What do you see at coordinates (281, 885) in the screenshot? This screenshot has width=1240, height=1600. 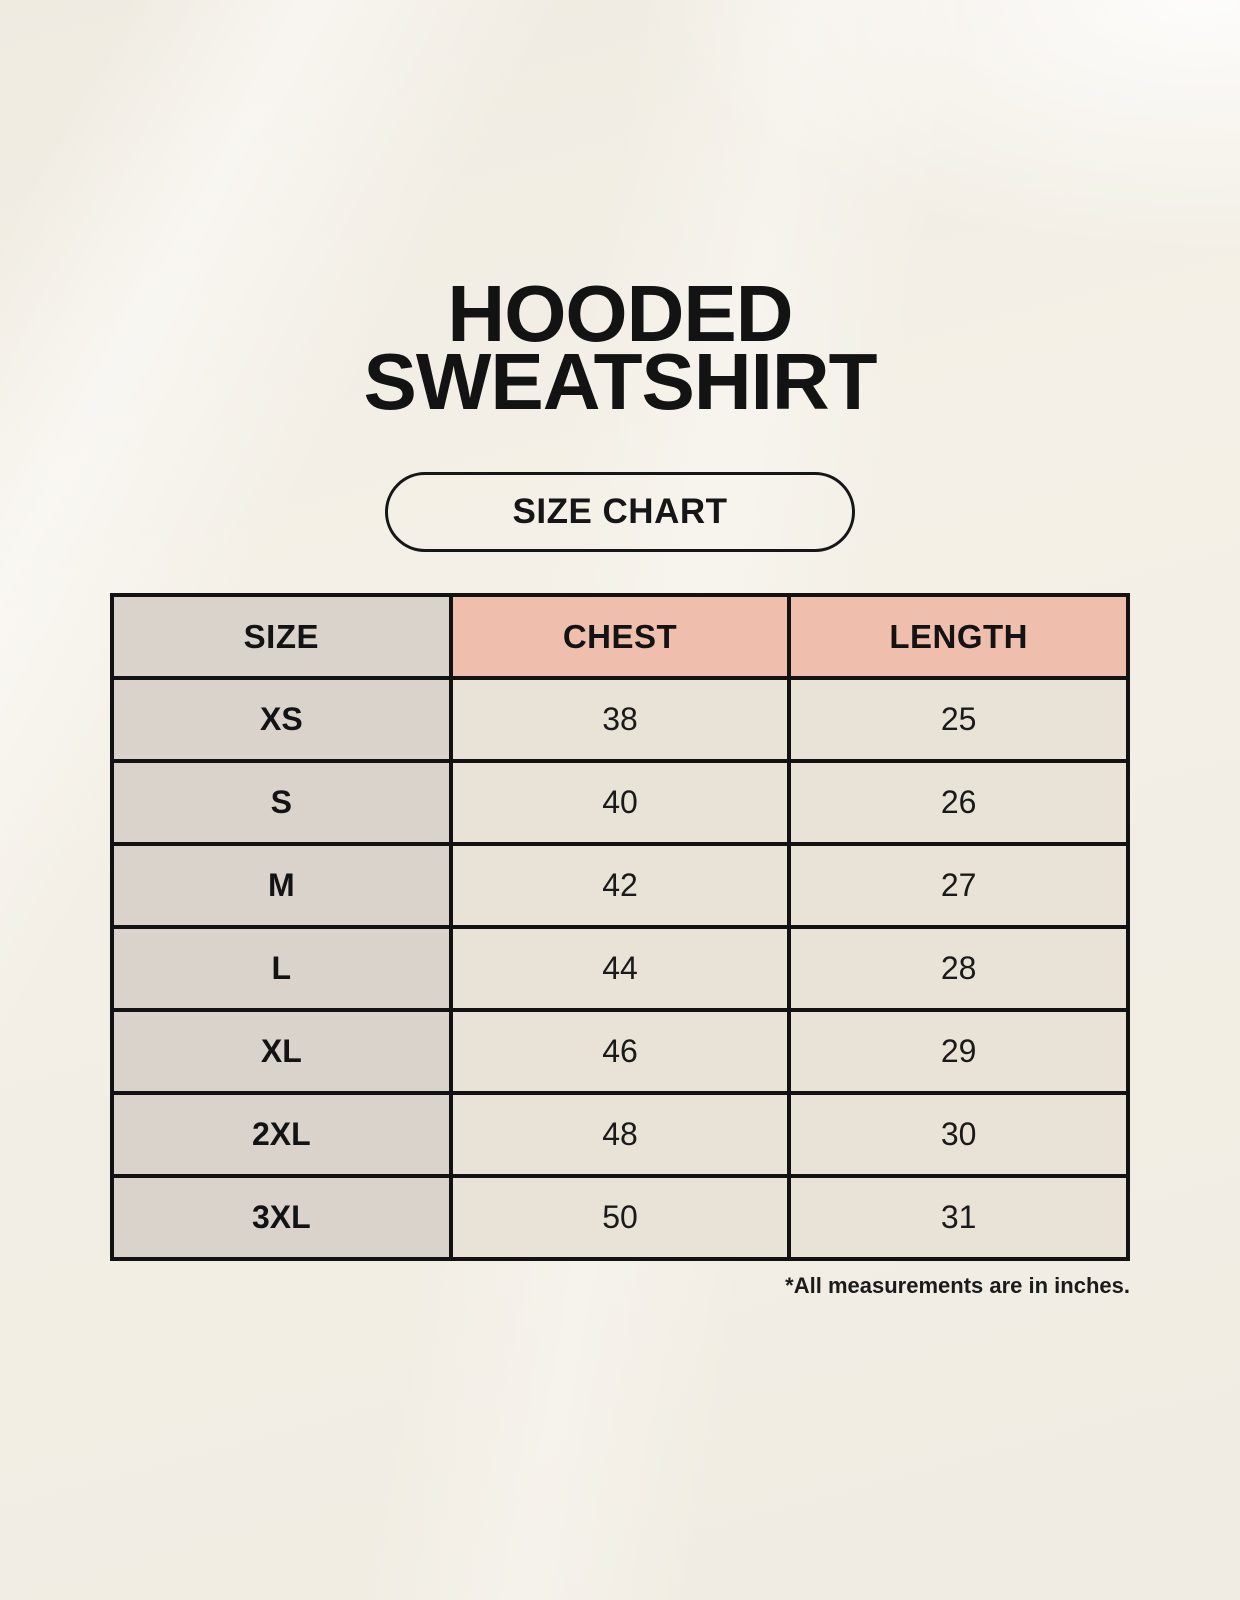 I see `size-cell: M` at bounding box center [281, 885].